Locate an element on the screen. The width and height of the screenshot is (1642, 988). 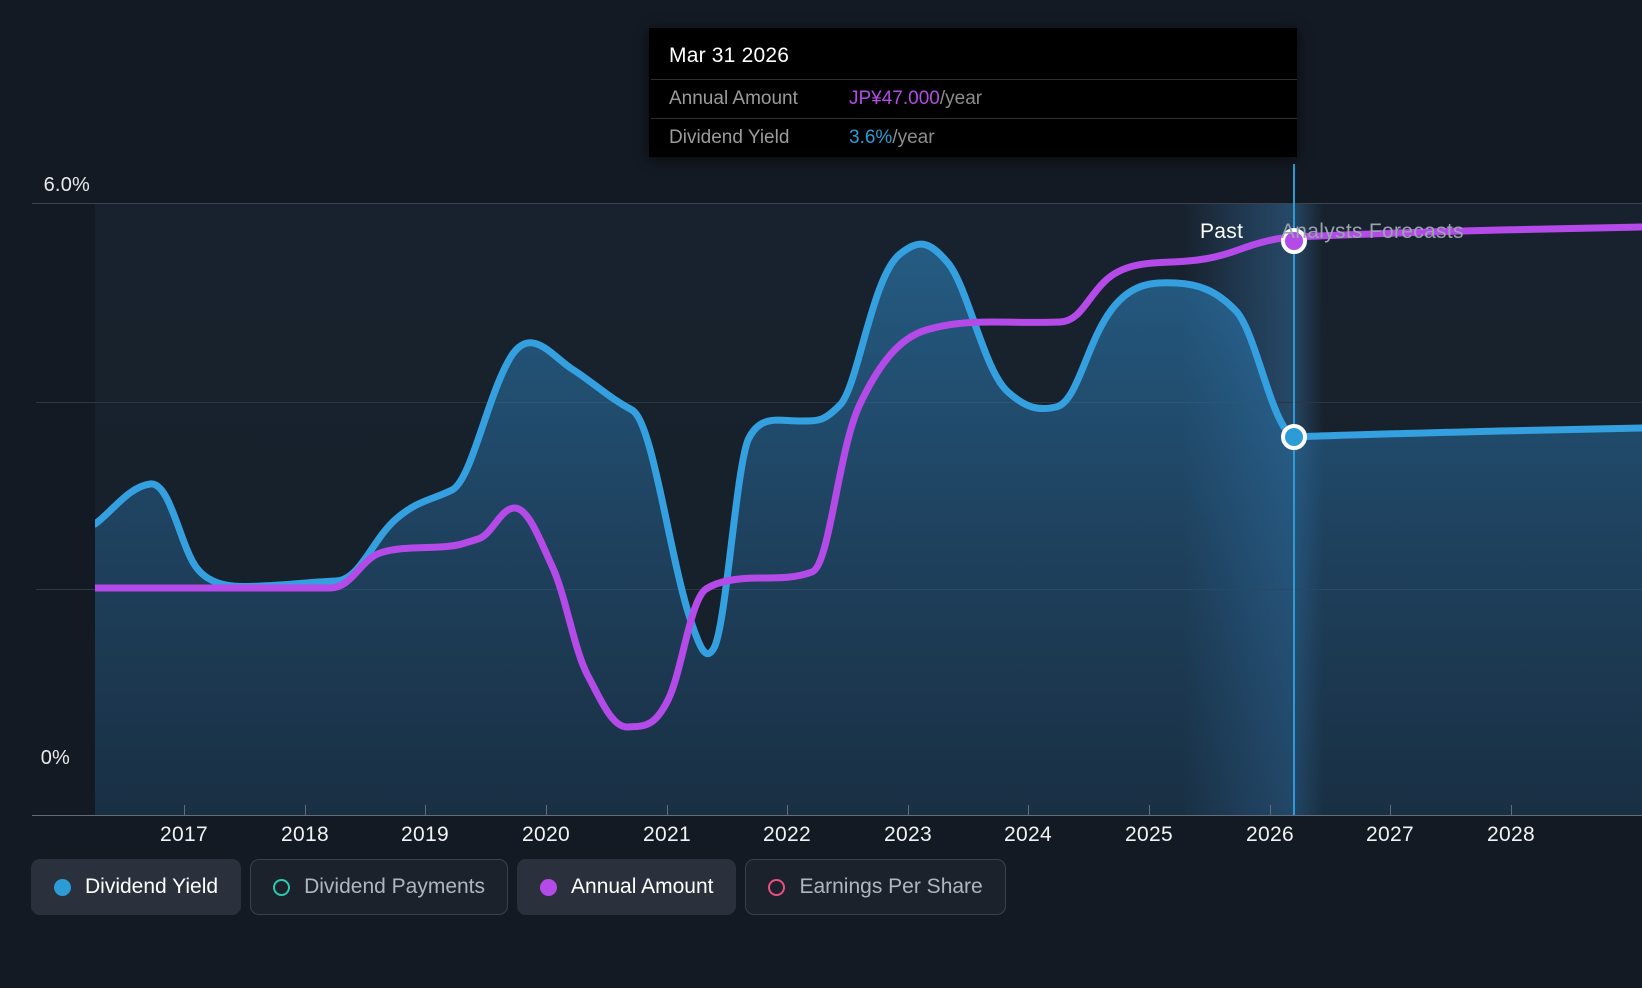
x-tick-2028 is located at coordinates (1511, 810).